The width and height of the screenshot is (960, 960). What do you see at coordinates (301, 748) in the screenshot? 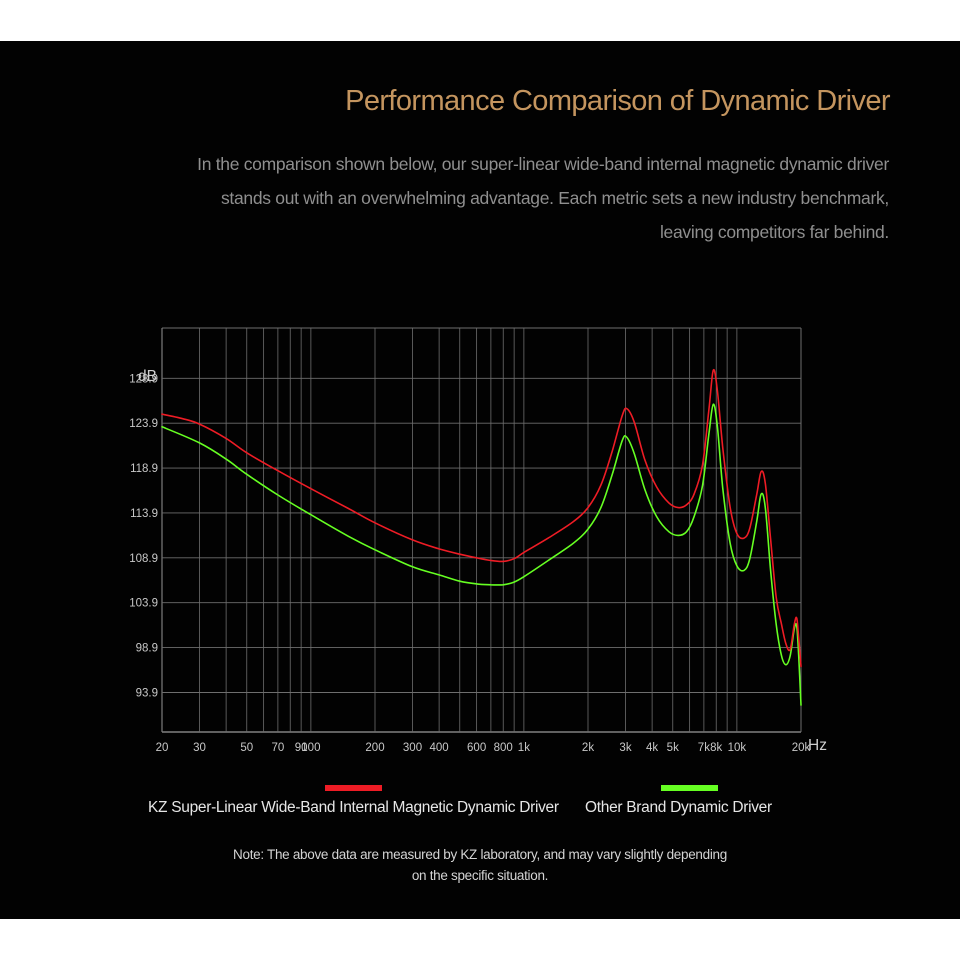
I see `x-tick-label: 90` at bounding box center [301, 748].